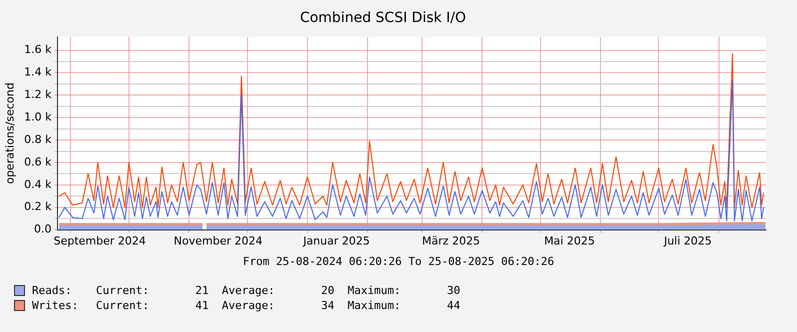  Describe the element at coordinates (569, 241) in the screenshot. I see `x-tick-label: Mai 2025` at that location.